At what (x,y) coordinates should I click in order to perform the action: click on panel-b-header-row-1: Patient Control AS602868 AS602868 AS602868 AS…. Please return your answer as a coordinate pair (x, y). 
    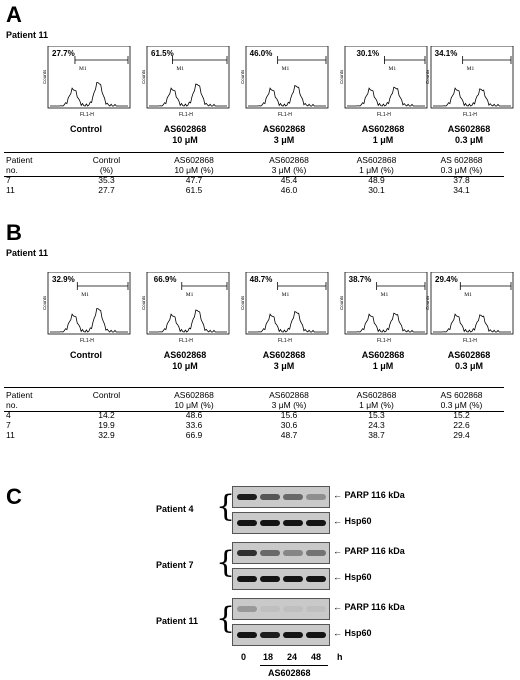
    Looking at the image, I should click on (254, 395).